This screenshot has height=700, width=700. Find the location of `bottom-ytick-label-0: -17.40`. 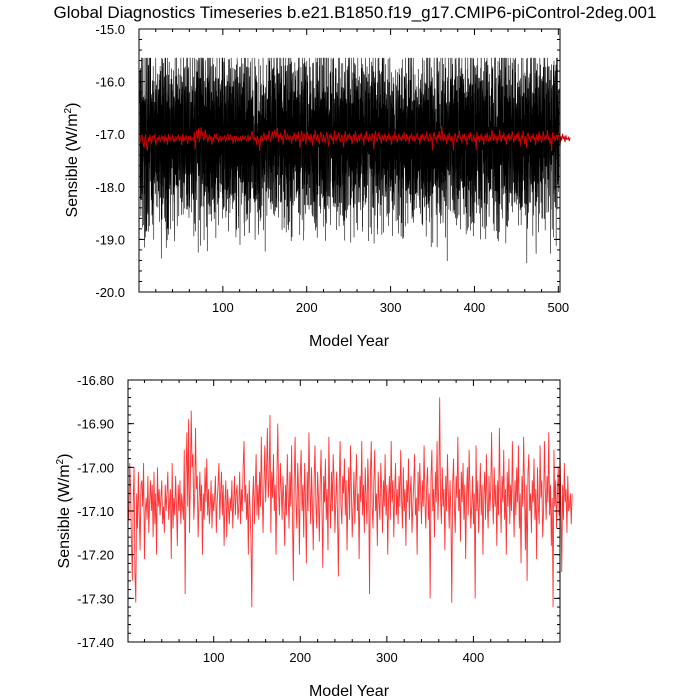

bottom-ytick-label-0: -17.40 is located at coordinates (95, 642).